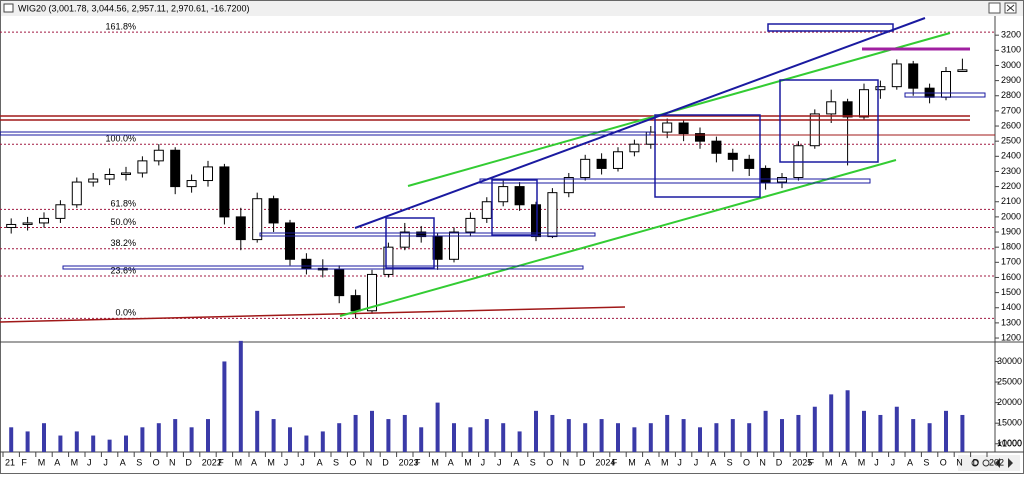 This screenshot has height=479, width=1024. Describe the element at coordinates (1009, 423) in the screenshot. I see `volume-tick-label: 15000` at that location.